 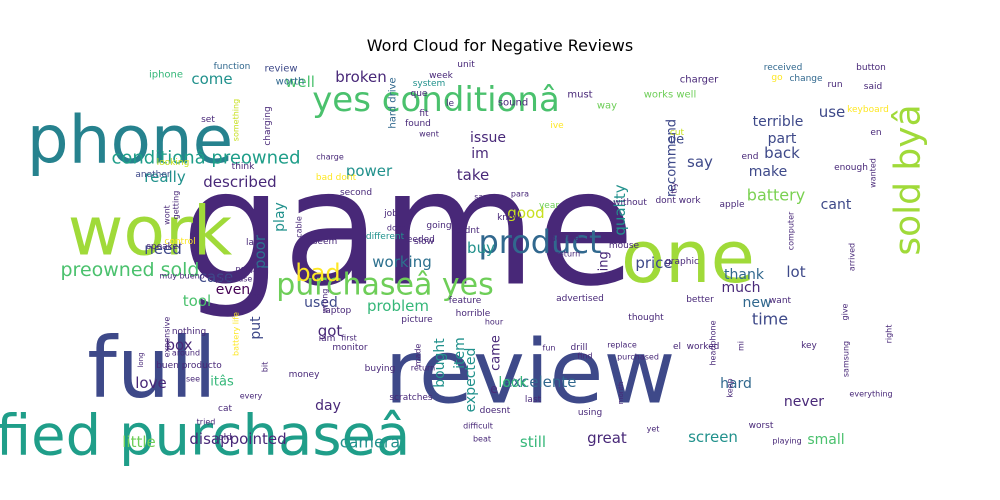 I want to click on word-say: say, so click(x=700, y=162).